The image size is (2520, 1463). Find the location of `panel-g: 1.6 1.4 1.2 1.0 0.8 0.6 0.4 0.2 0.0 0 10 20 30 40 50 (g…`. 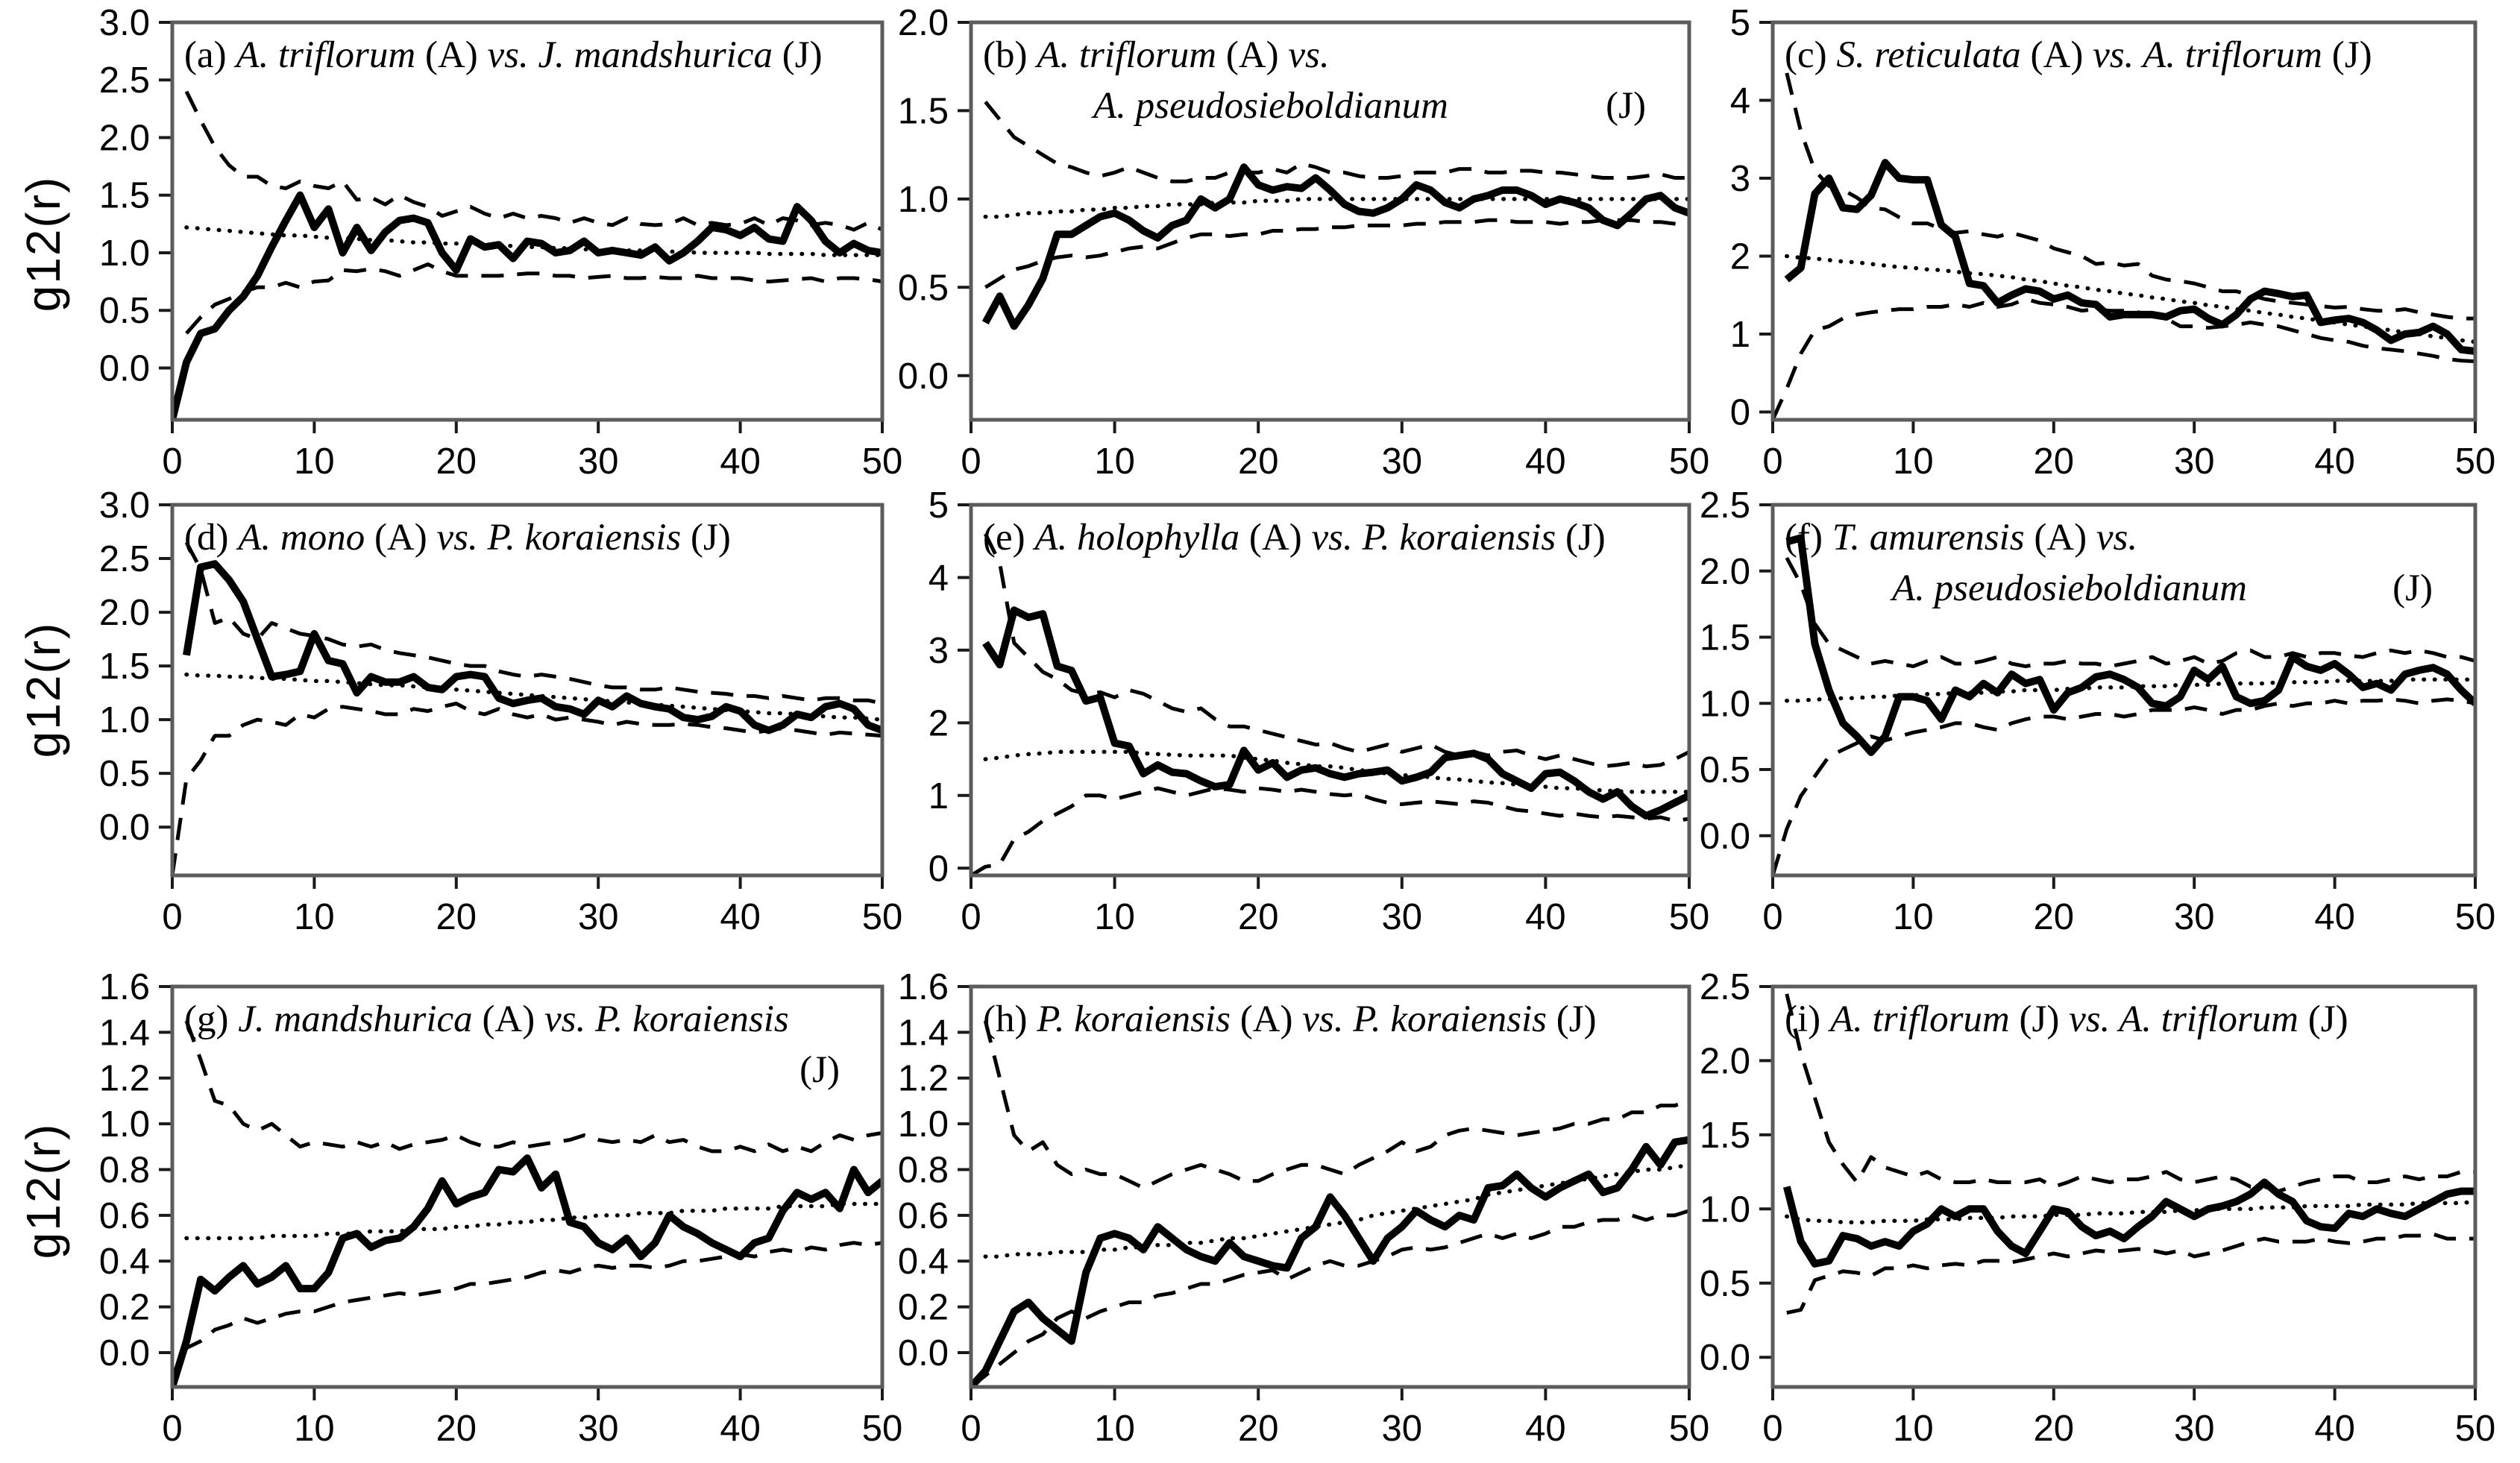

panel-g: 1.6 1.4 1.2 1.0 0.8 0.6 0.4 0.2 0.0 0 10 20 30 40 50 (g… is located at coordinates (500, 1208).